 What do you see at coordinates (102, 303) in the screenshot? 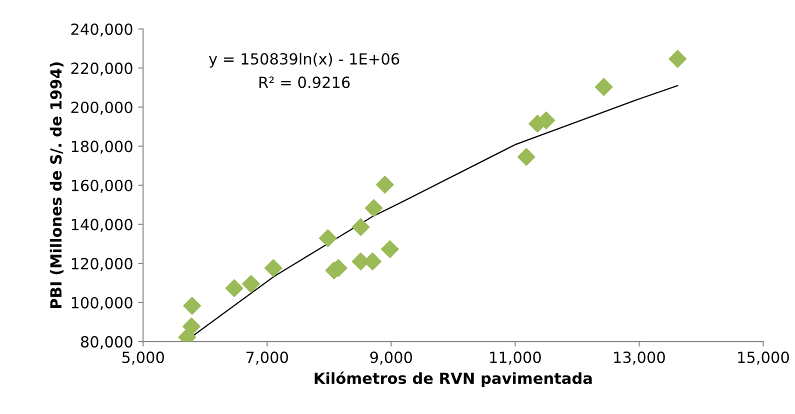
I see `y-tick-label: 100,000` at bounding box center [102, 303].